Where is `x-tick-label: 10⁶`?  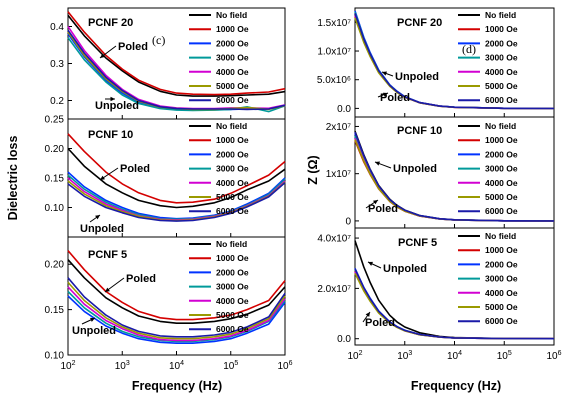 x-tick-label: 10⁶ is located at coordinates (553, 356).